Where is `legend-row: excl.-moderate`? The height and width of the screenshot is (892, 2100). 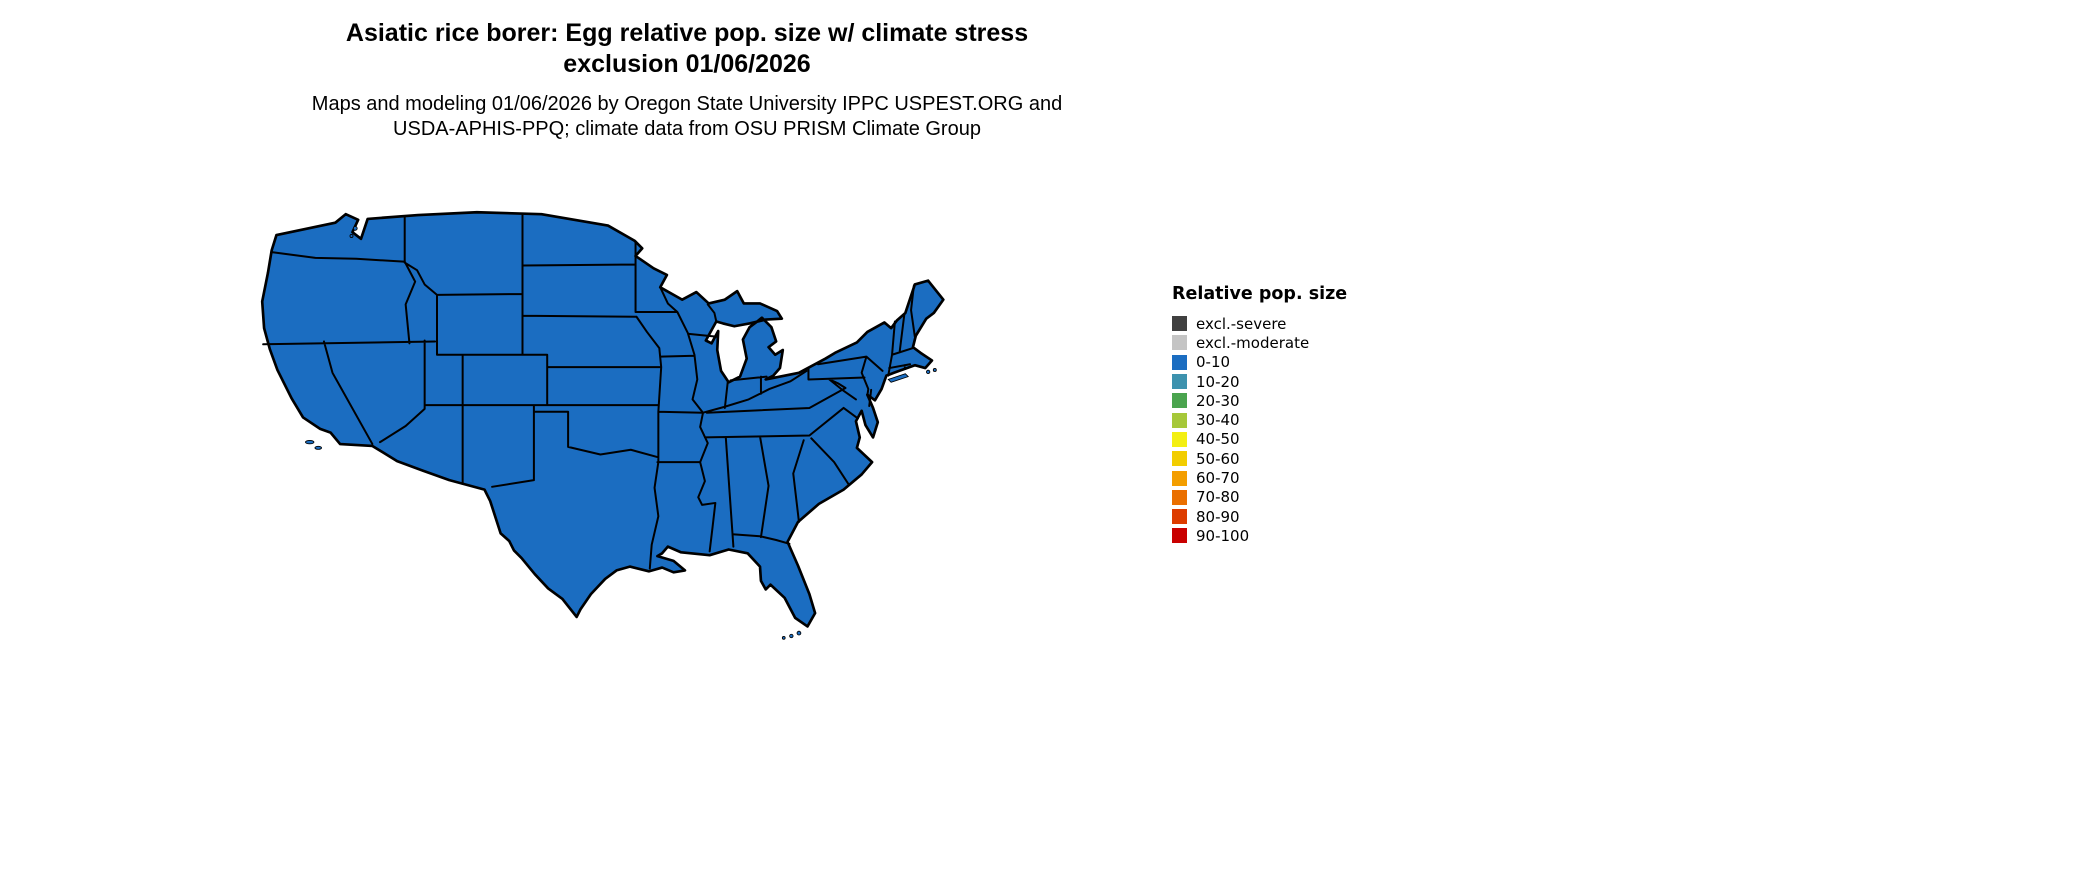
legend-row: excl.-moderate is located at coordinates (1259, 342).